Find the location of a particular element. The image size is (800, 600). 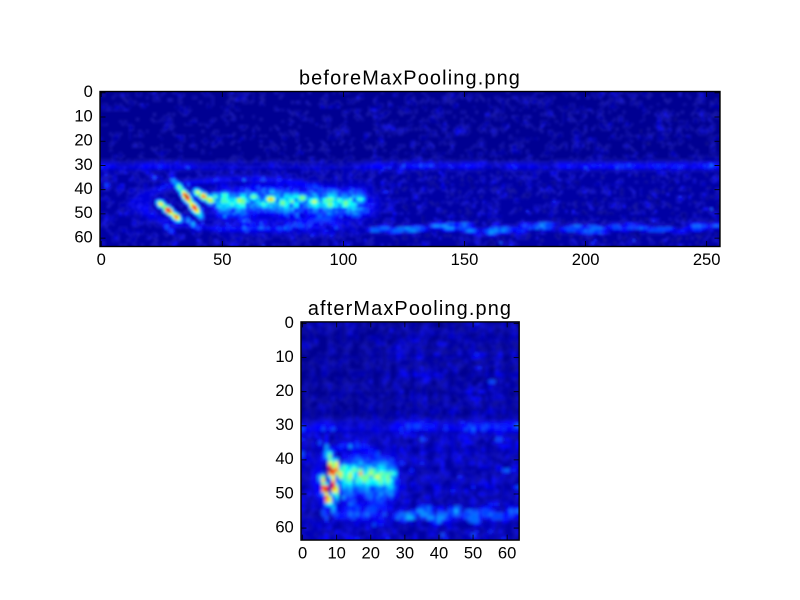

svg-text: 100 is located at coordinates (344, 259).